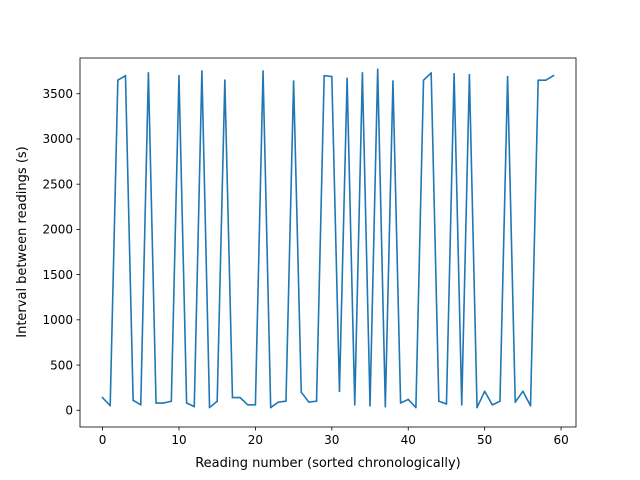 This screenshot has width=640, height=480. What do you see at coordinates (57, 320) in the screenshot?
I see `y-tick-label: 1000` at bounding box center [57, 320].